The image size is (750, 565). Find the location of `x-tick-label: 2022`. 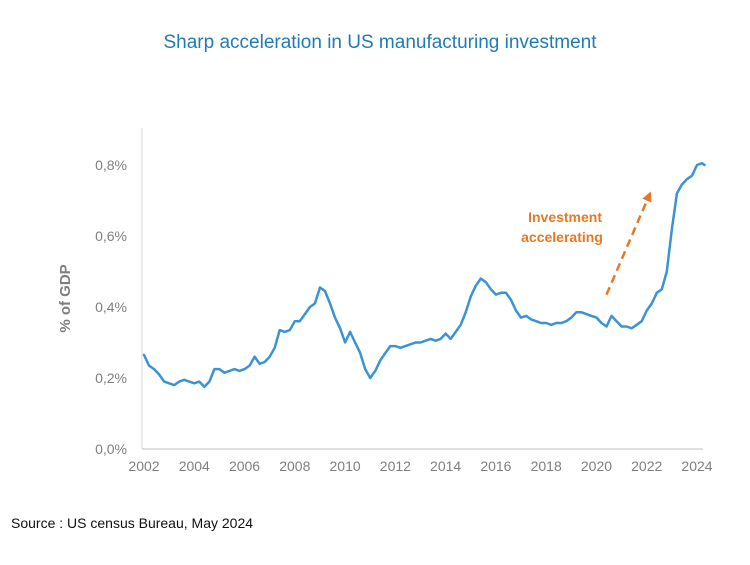

x-tick-label: 2022 is located at coordinates (646, 466).